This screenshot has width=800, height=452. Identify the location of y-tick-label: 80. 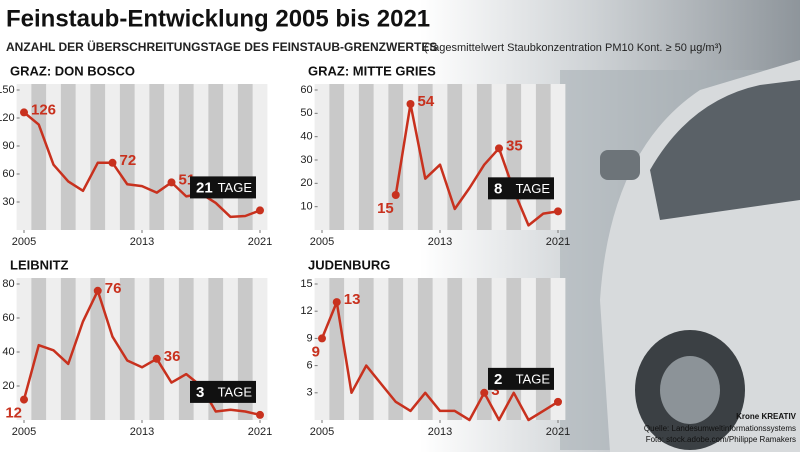
(8, 284).